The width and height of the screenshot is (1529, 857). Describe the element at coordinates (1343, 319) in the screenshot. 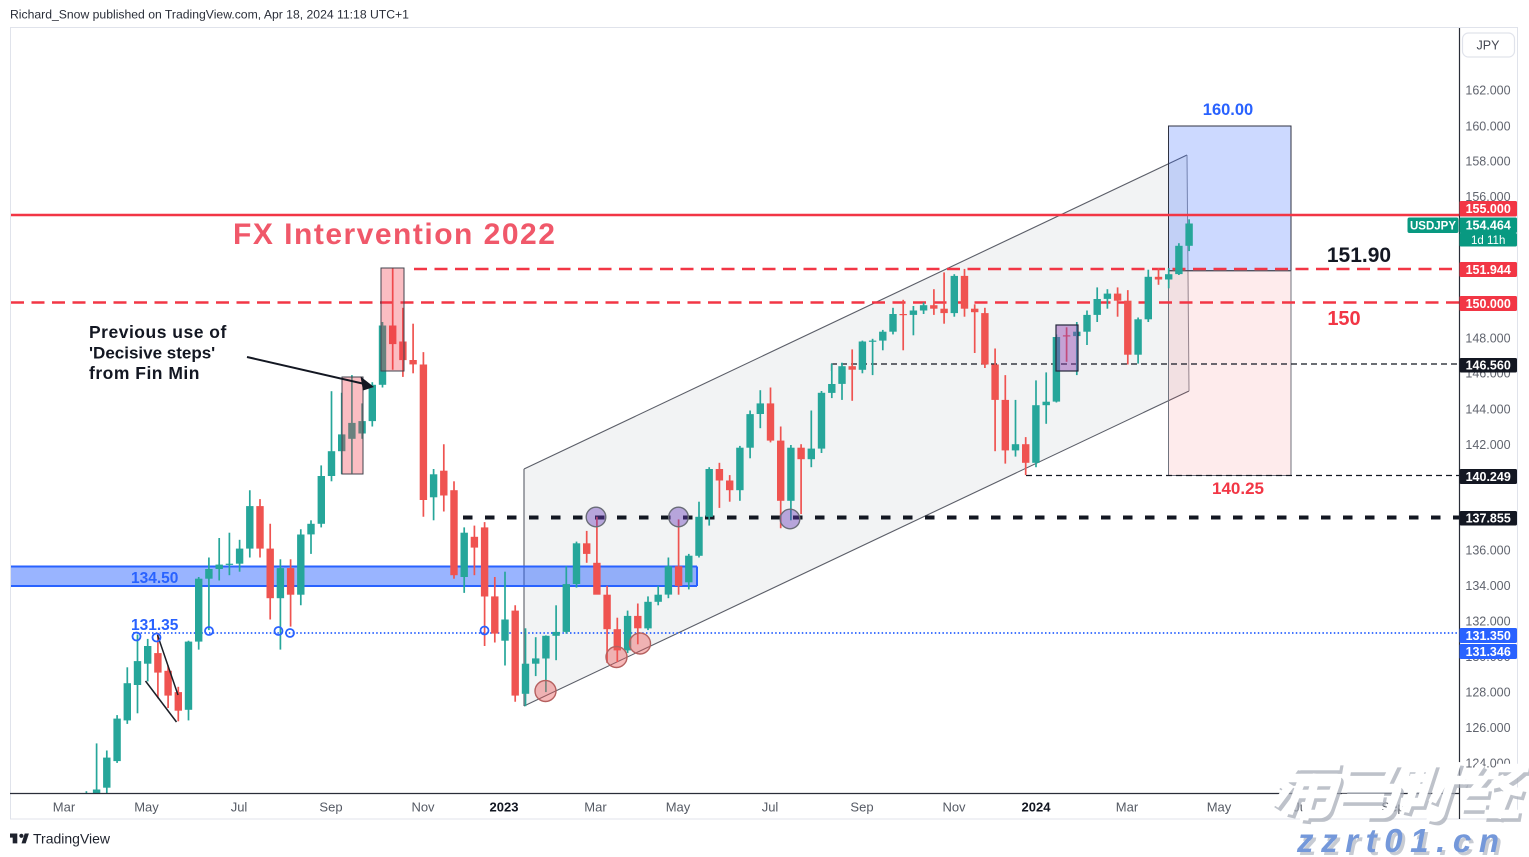

I see `svg-text: 150` at that location.